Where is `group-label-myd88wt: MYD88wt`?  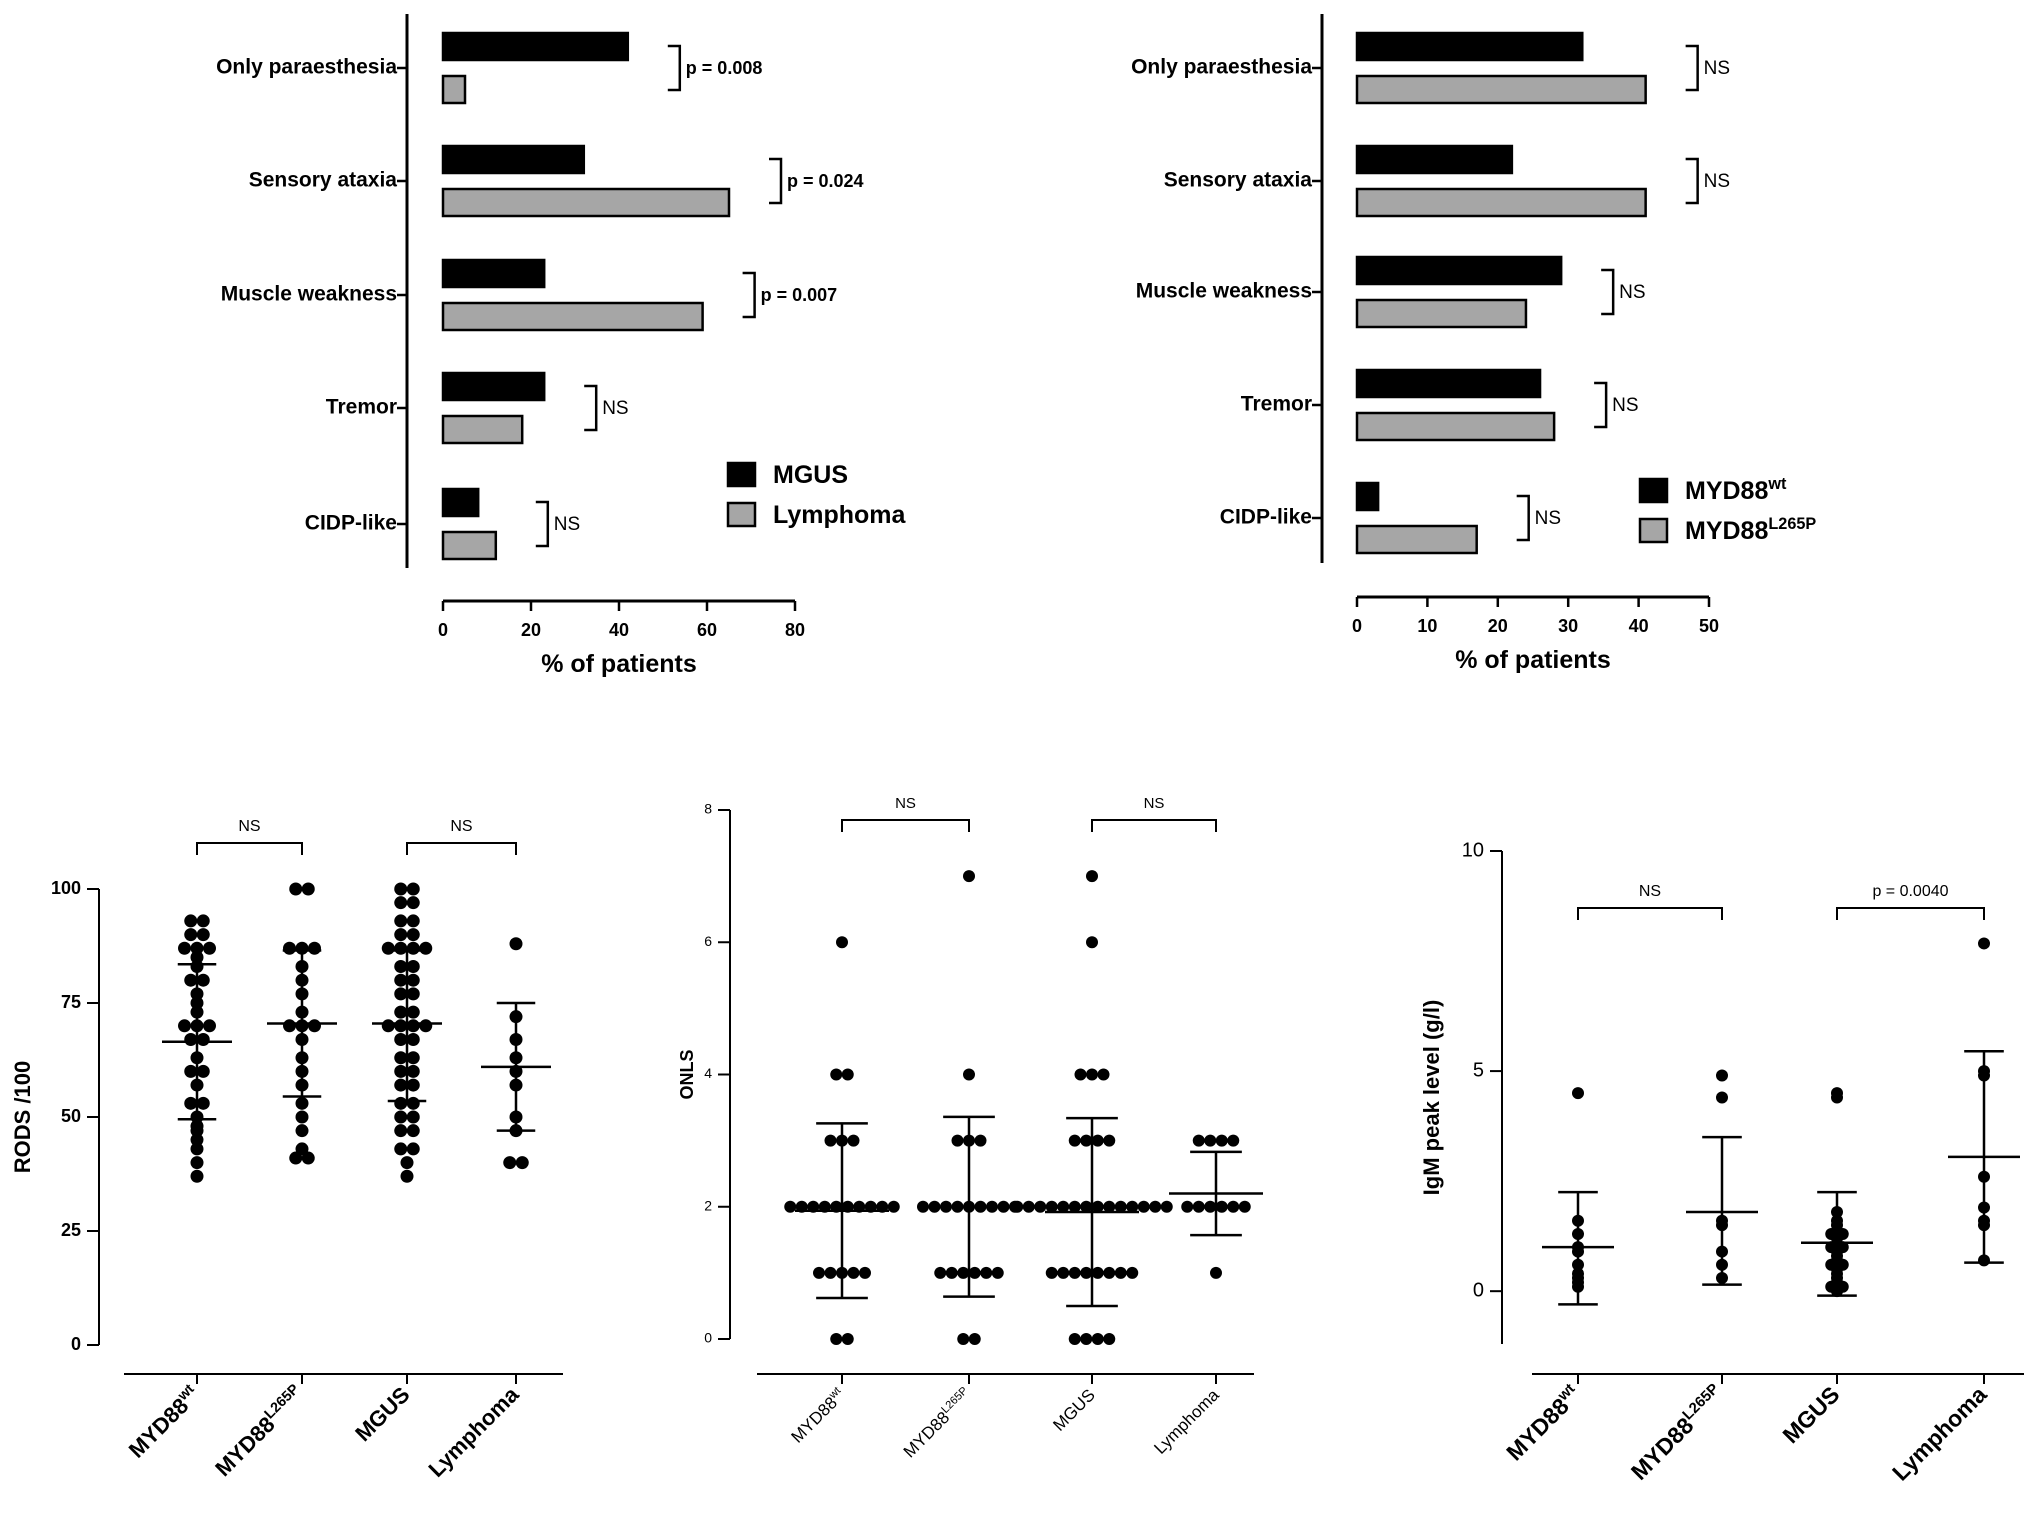 group-label-myd88wt: MYD88wt is located at coordinates (1542, 1422).